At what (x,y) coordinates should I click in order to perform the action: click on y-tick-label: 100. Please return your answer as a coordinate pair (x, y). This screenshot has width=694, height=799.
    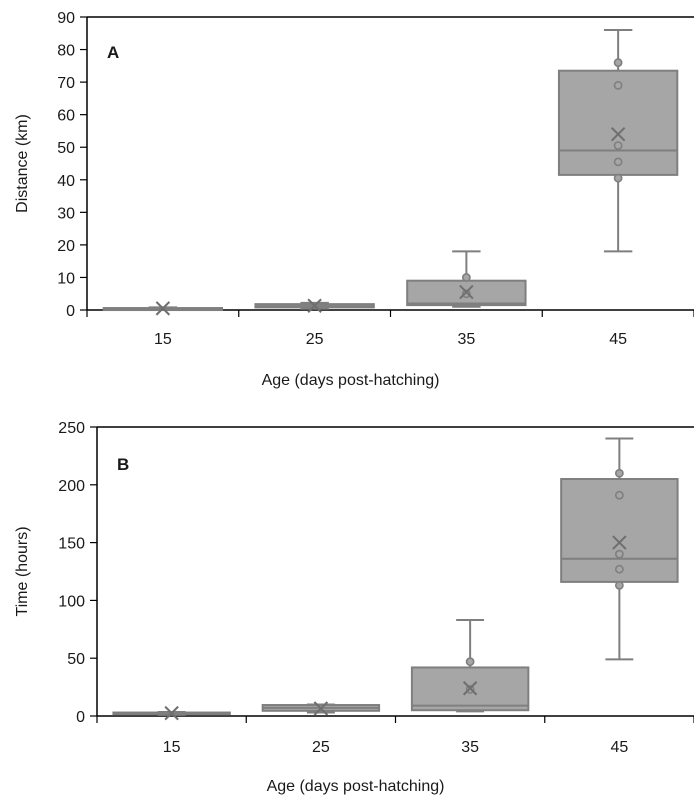
    Looking at the image, I should click on (71, 601).